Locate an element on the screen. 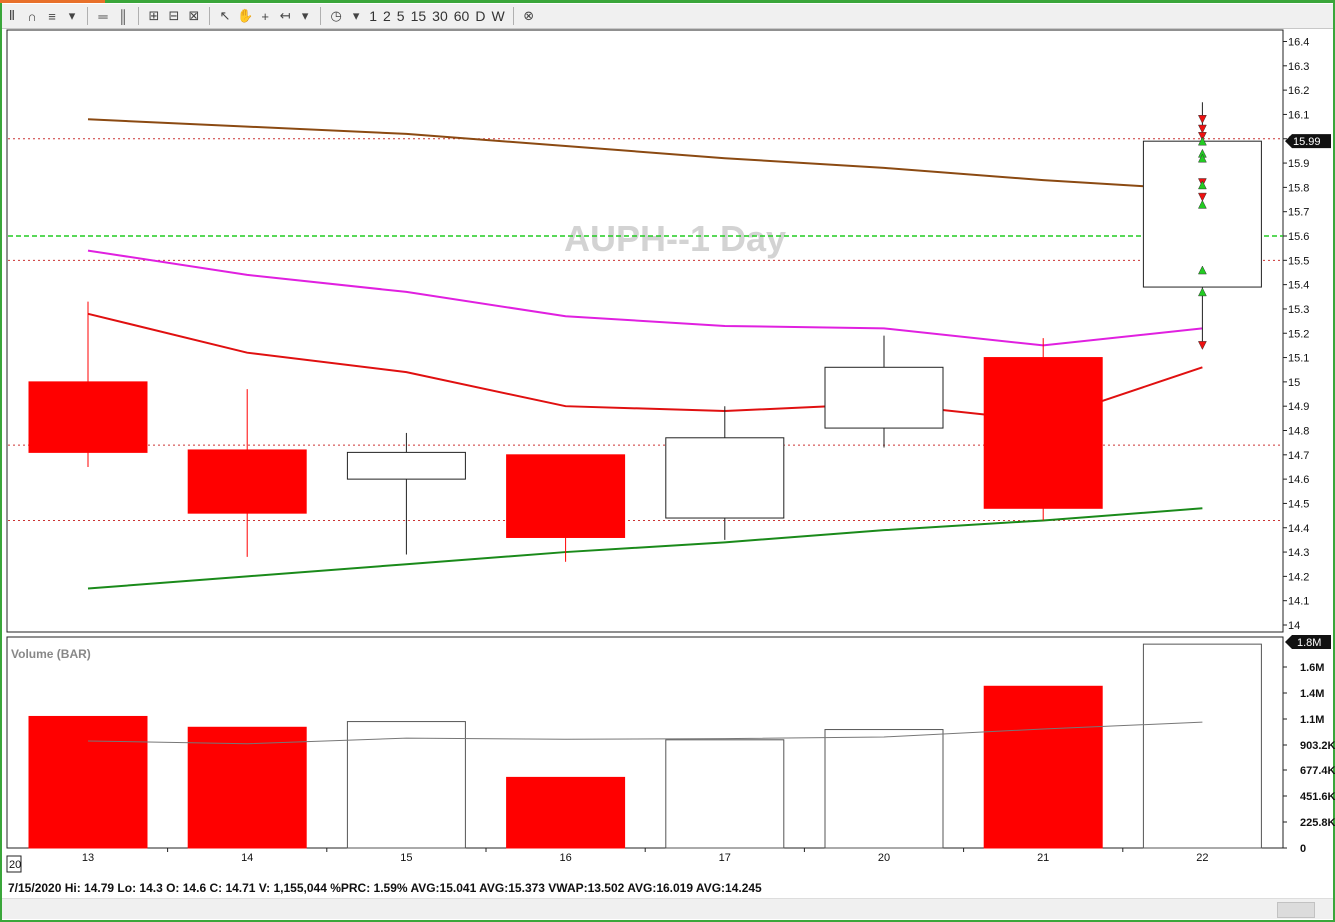 This screenshot has width=1335, height=922. timeframe-5: 5 is located at coordinates (400, 16).